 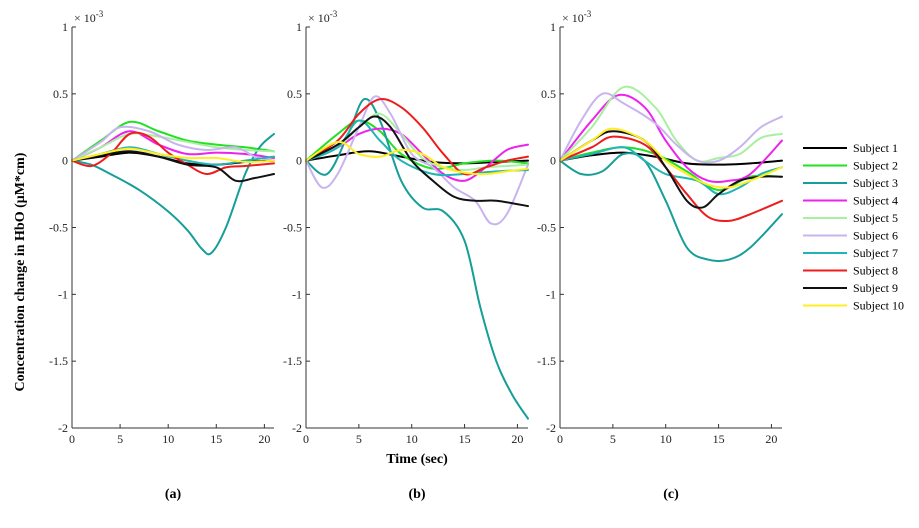 I want to click on legend-label: Subject 10, so click(x=878, y=306).